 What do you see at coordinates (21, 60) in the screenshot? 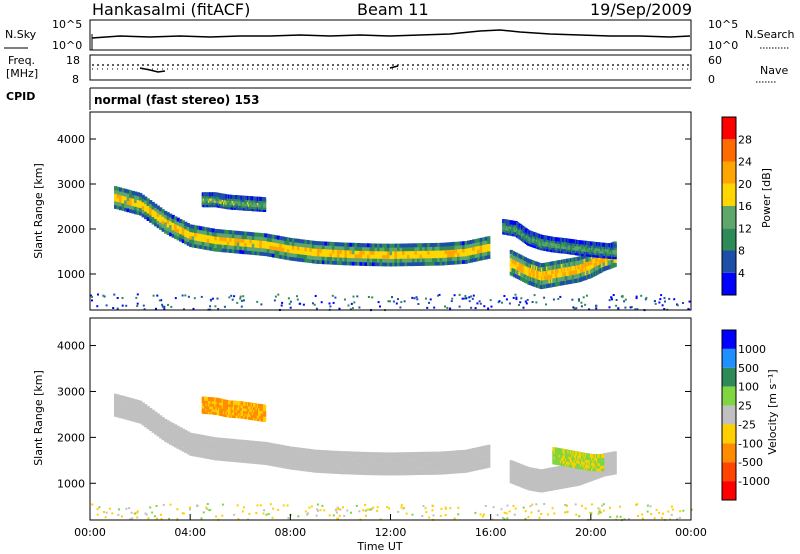
I see `freq-label-line1: Freq.` at bounding box center [21, 60].